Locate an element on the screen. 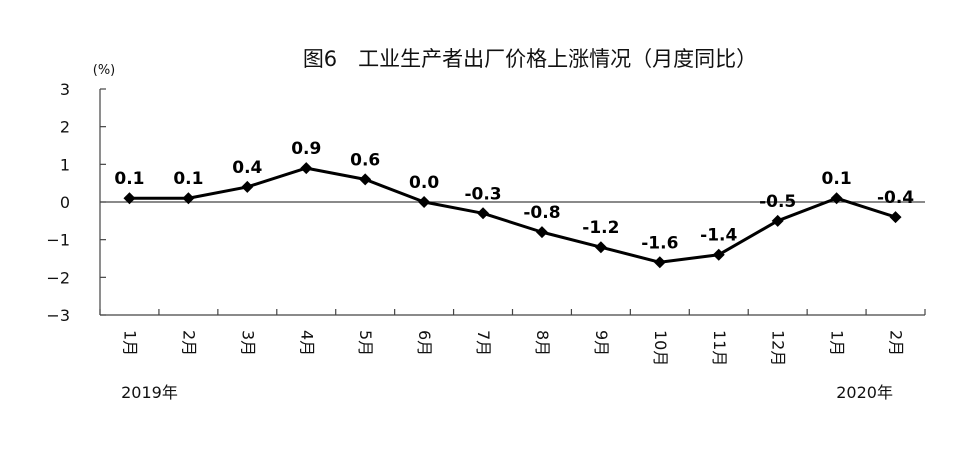 This screenshot has width=975, height=466. data-label: -1.6 is located at coordinates (659, 243).